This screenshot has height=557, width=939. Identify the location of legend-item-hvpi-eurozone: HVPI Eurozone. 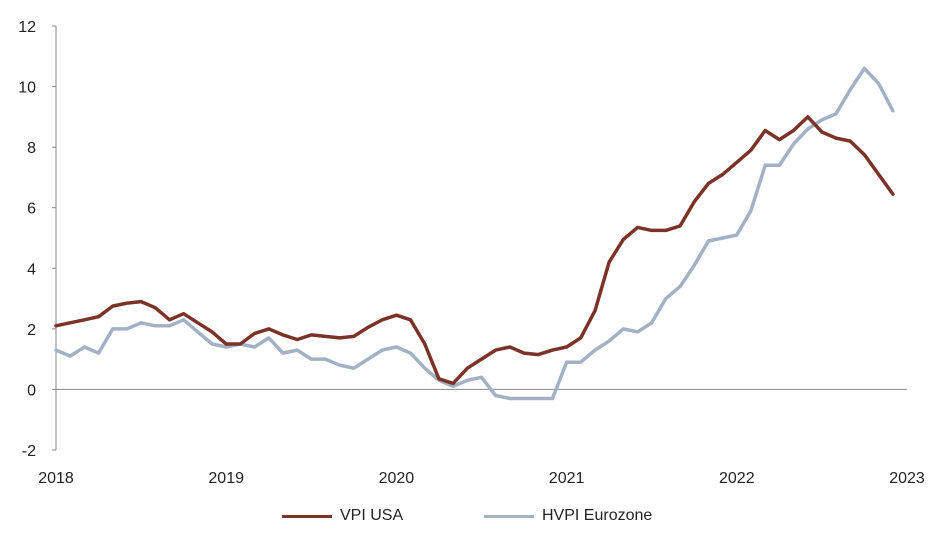
(568, 516).